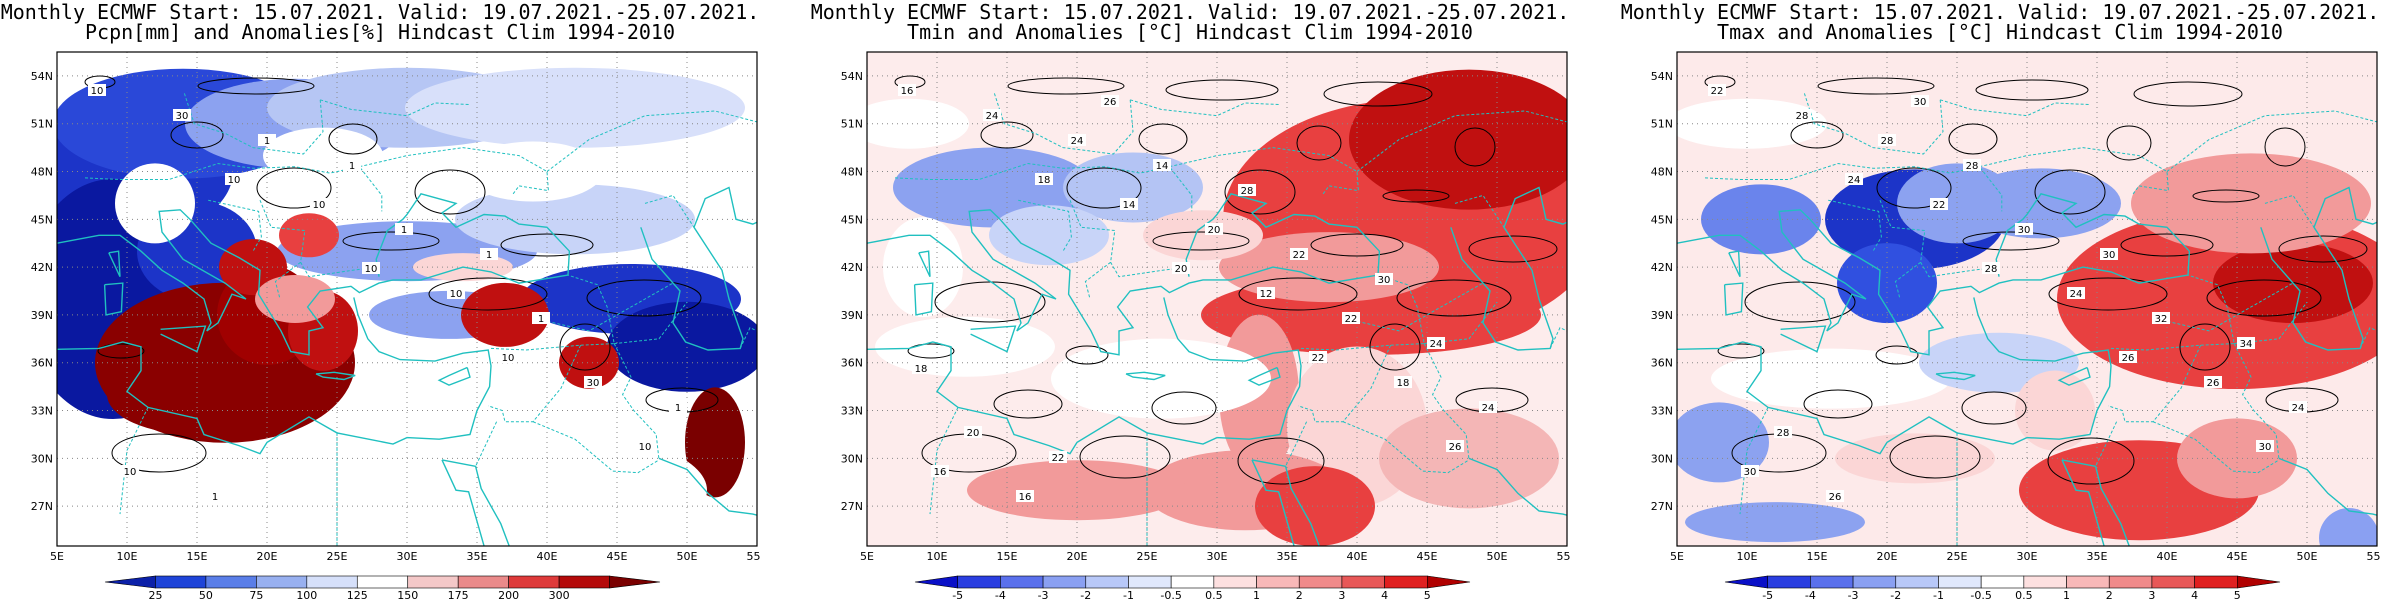 The image size is (2400, 600). I want to click on colorbar-label: 5, so click(1427, 594).